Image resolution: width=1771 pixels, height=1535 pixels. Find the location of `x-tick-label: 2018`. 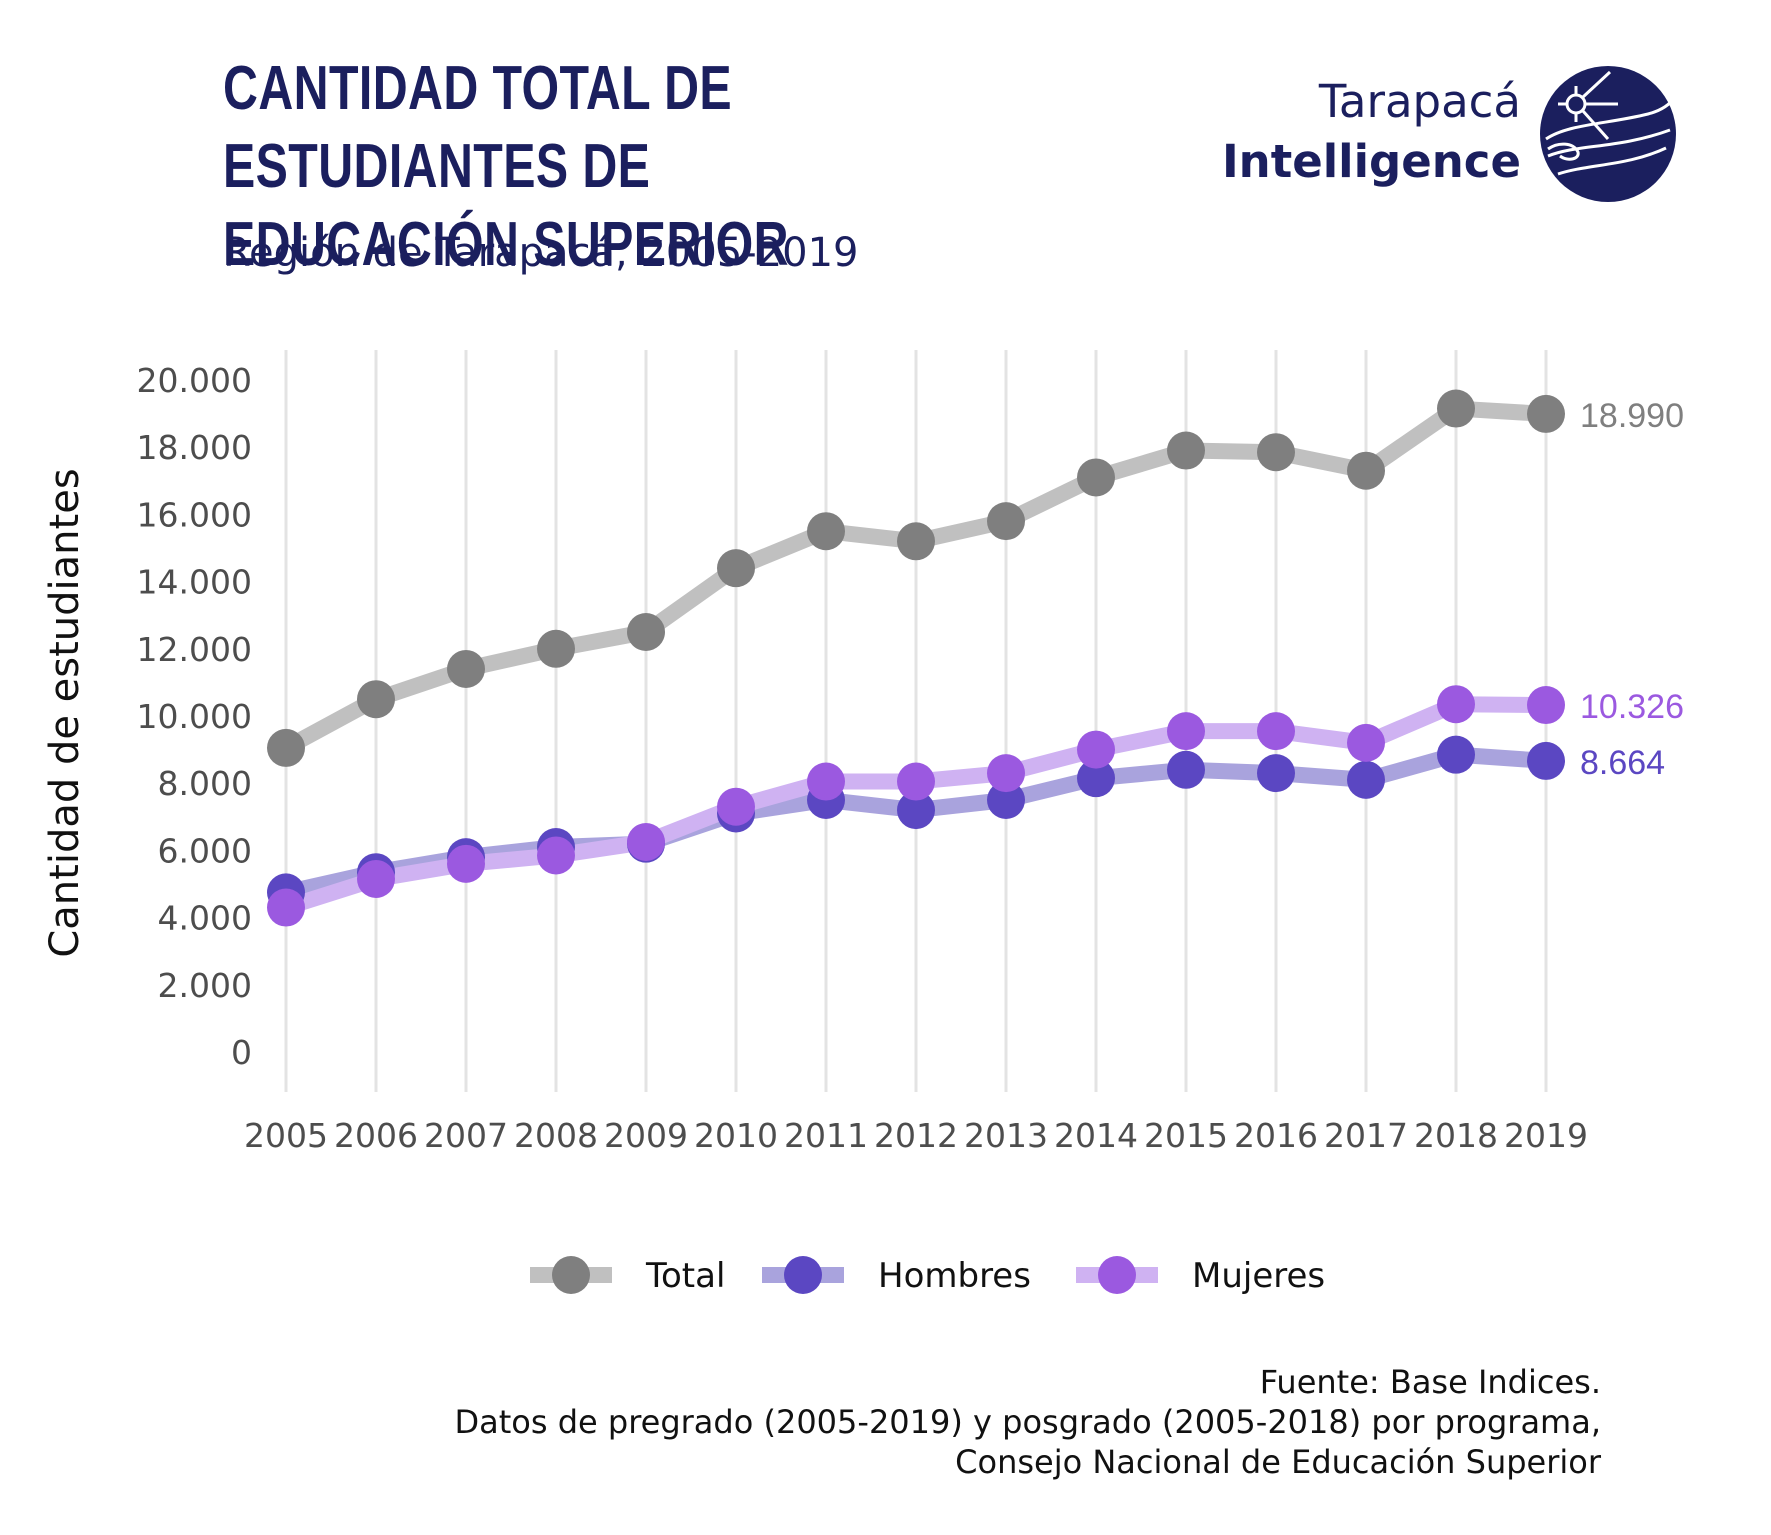

x-tick-label: 2018 is located at coordinates (1456, 1135).